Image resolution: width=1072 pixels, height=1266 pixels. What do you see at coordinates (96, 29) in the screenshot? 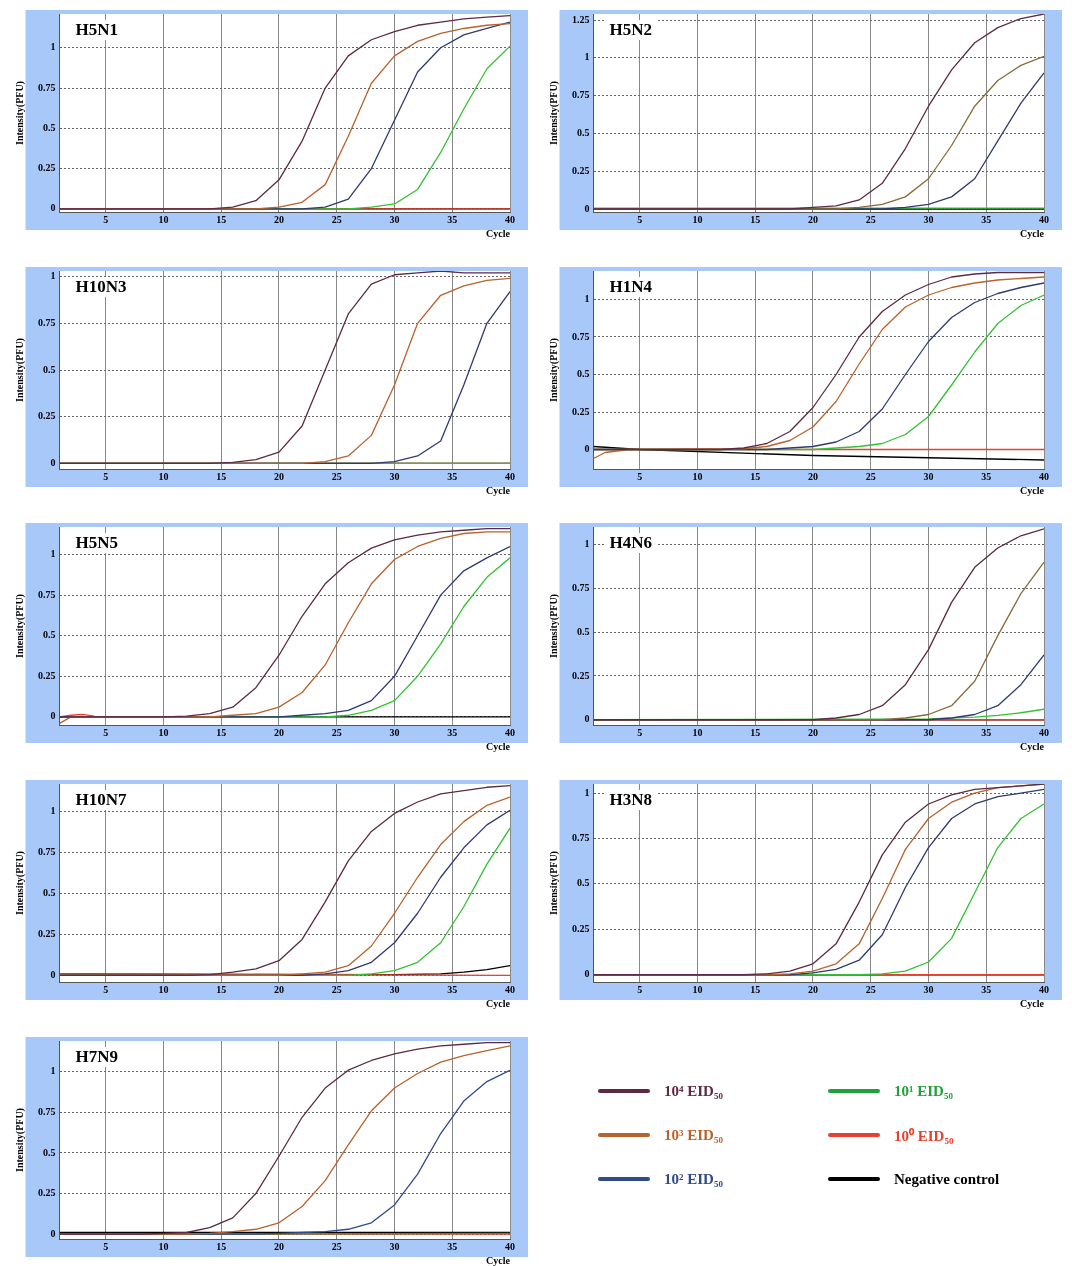
I see `chart-title: H5N1` at bounding box center [96, 29].